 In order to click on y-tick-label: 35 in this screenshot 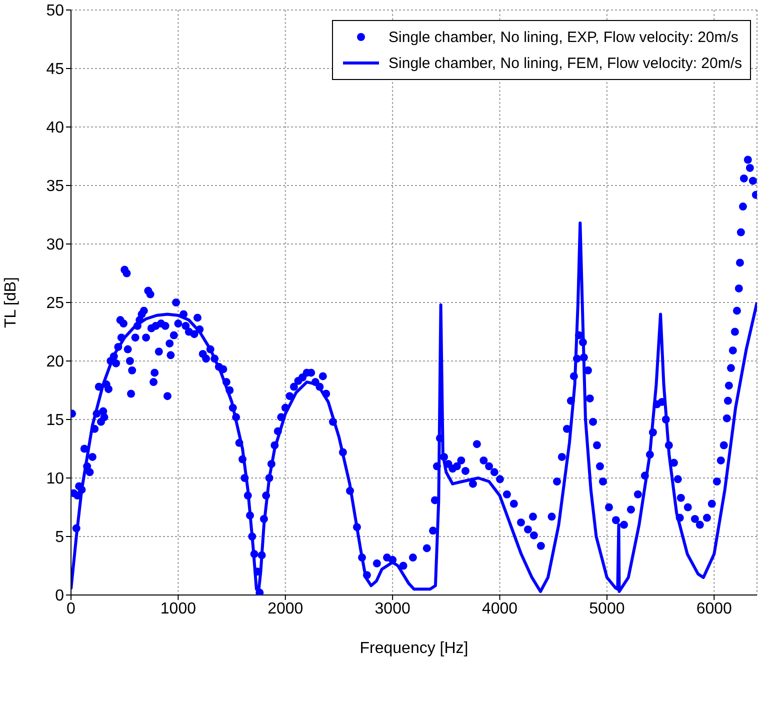, I will do `click(55, 187)`.